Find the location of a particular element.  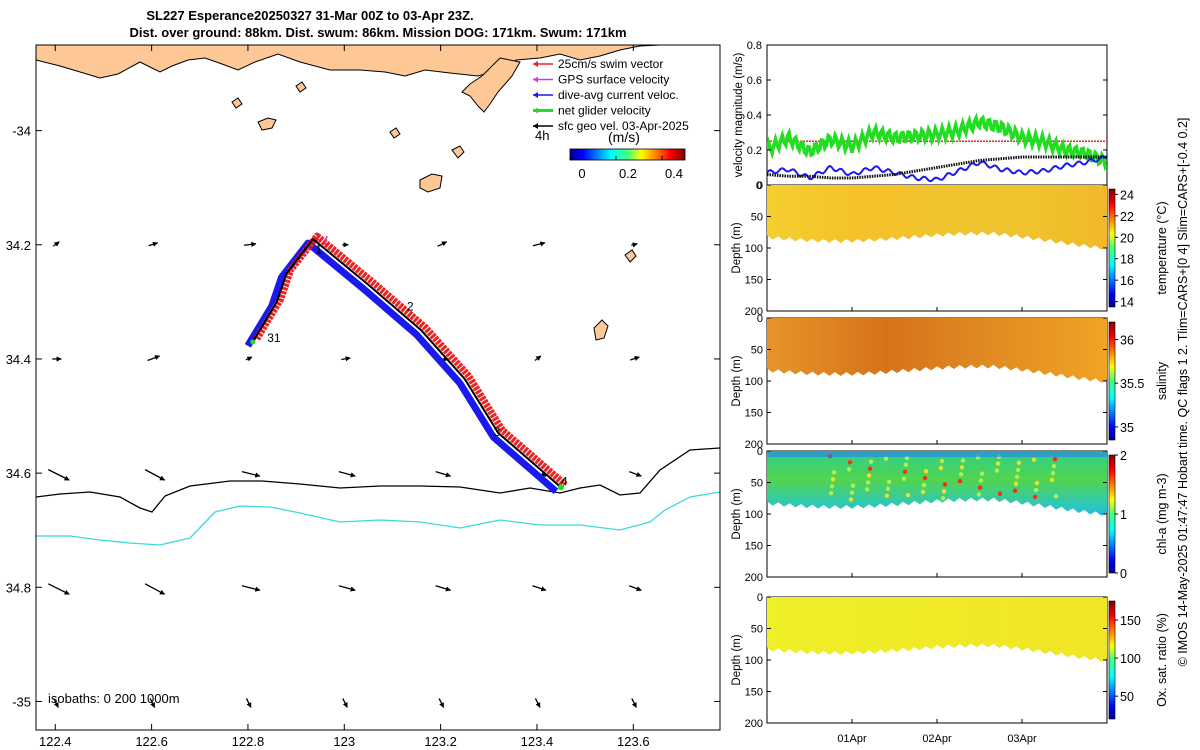

velocity-lines is located at coordinates (937, 147).